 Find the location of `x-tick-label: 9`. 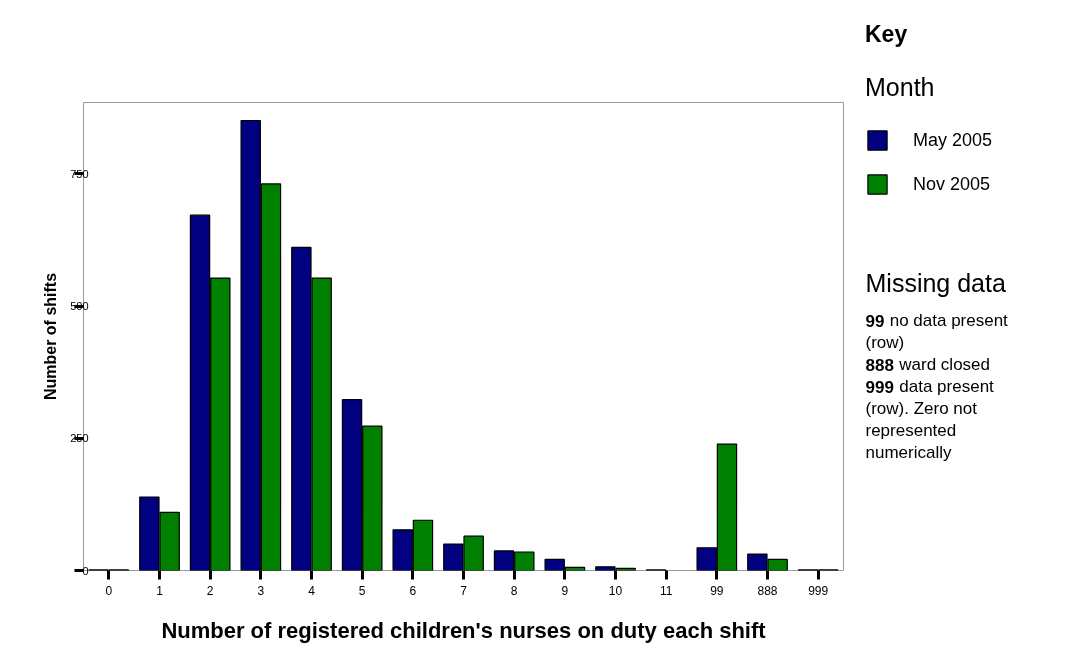

x-tick-label: 9 is located at coordinates (565, 590).